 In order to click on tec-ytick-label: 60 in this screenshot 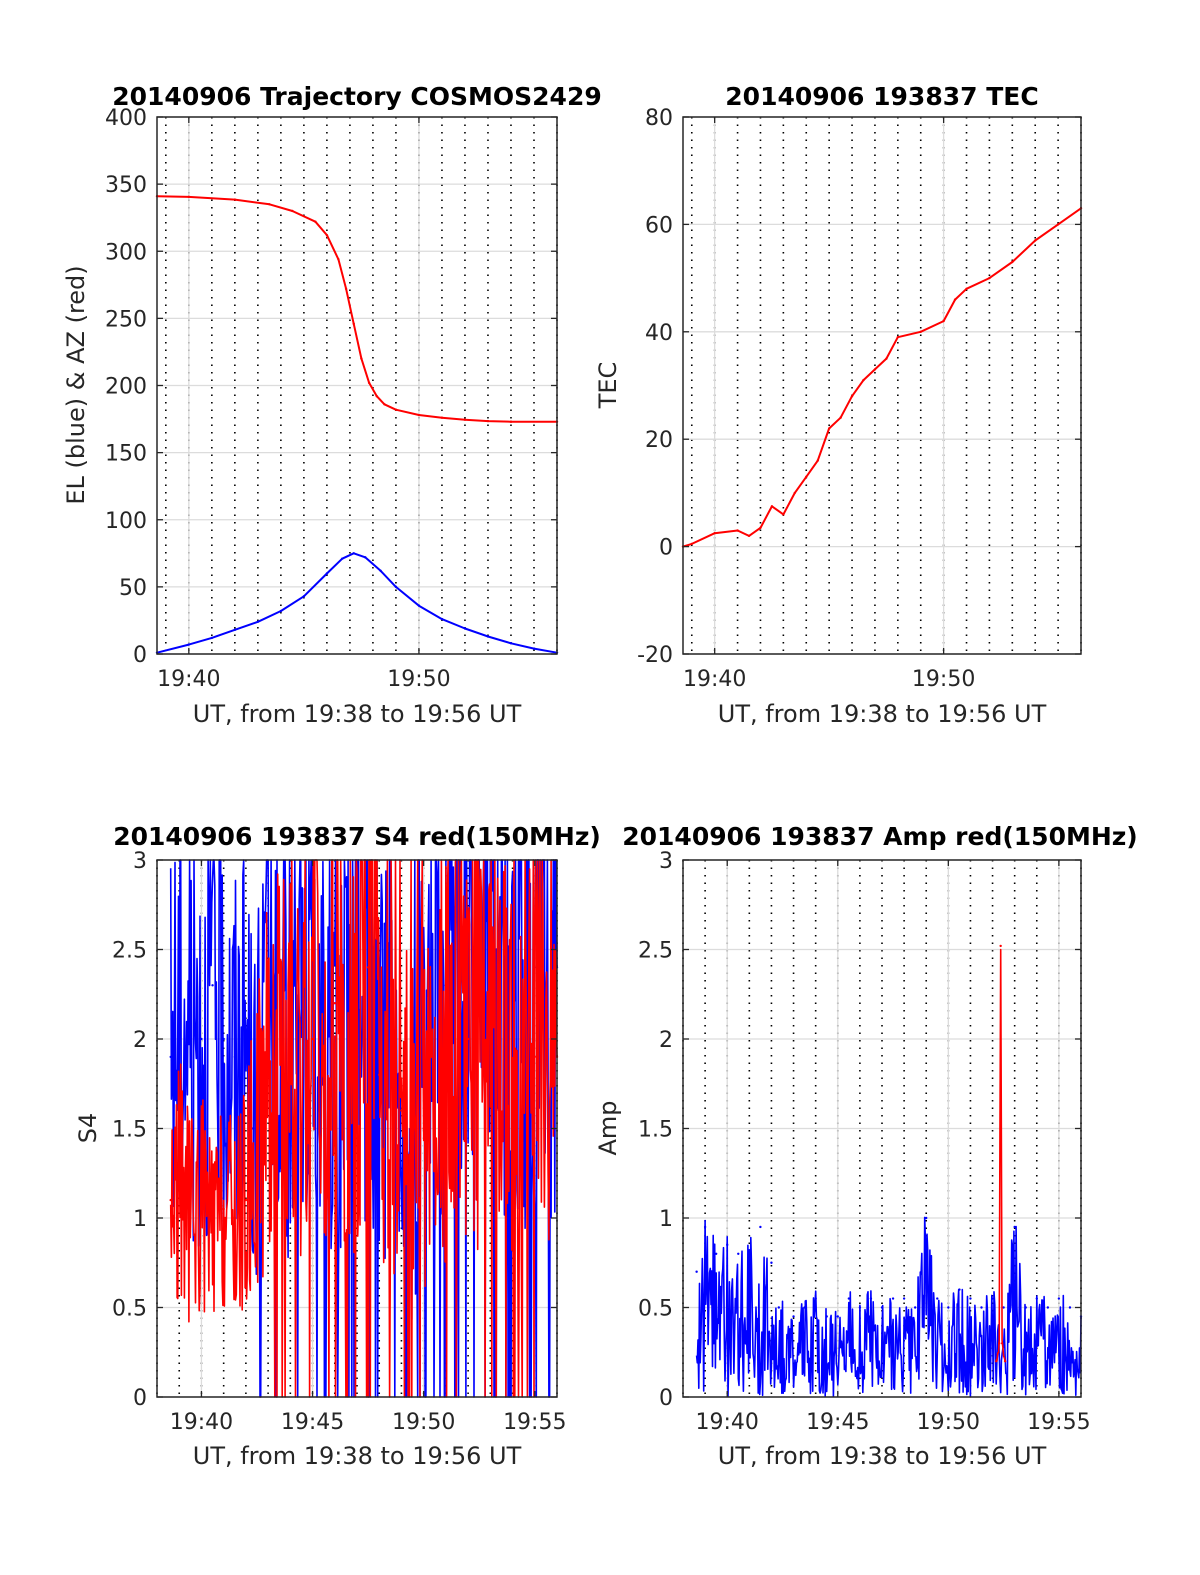, I will do `click(659, 225)`.